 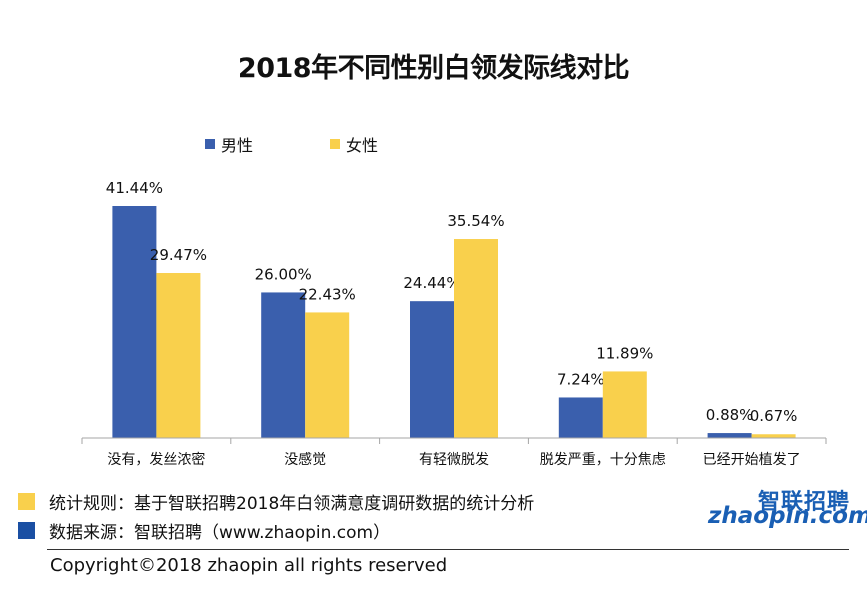 What do you see at coordinates (581, 379) in the screenshot?
I see `label-male-3: 7.24%` at bounding box center [581, 379].